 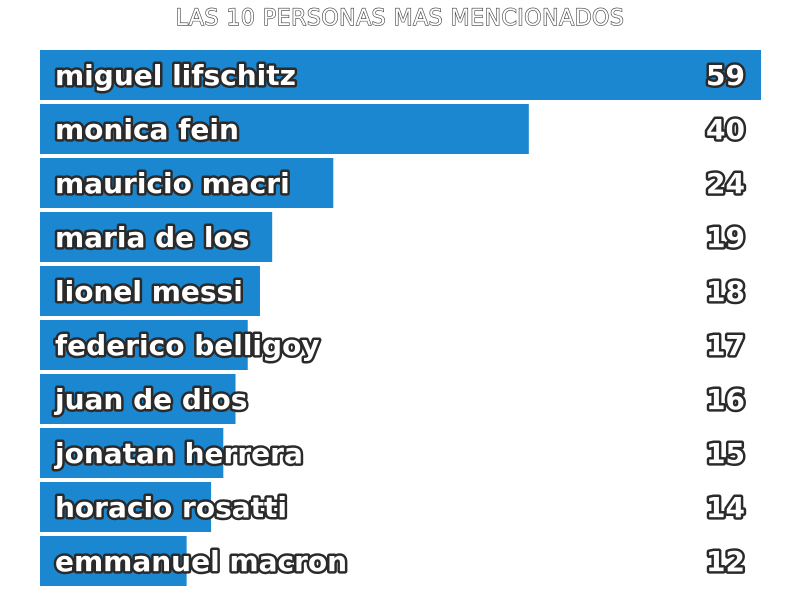 I want to click on value-label-1: 59, so click(x=725, y=75).